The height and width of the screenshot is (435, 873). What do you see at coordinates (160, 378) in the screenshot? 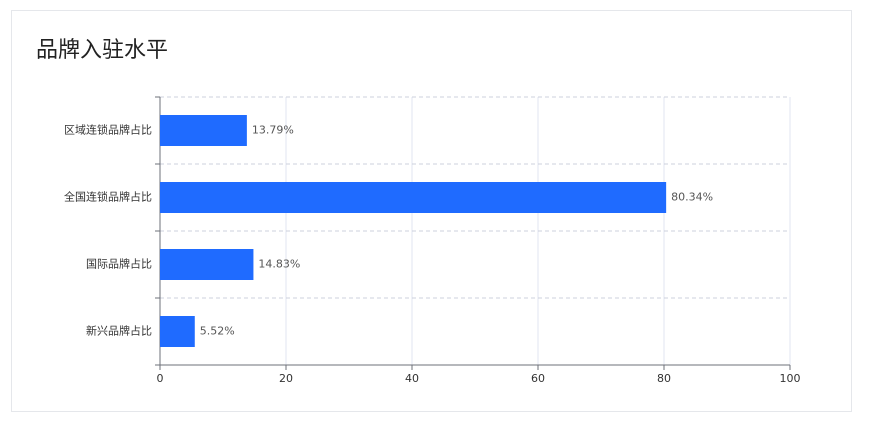
I see `x-tick-label: 0` at bounding box center [160, 378].